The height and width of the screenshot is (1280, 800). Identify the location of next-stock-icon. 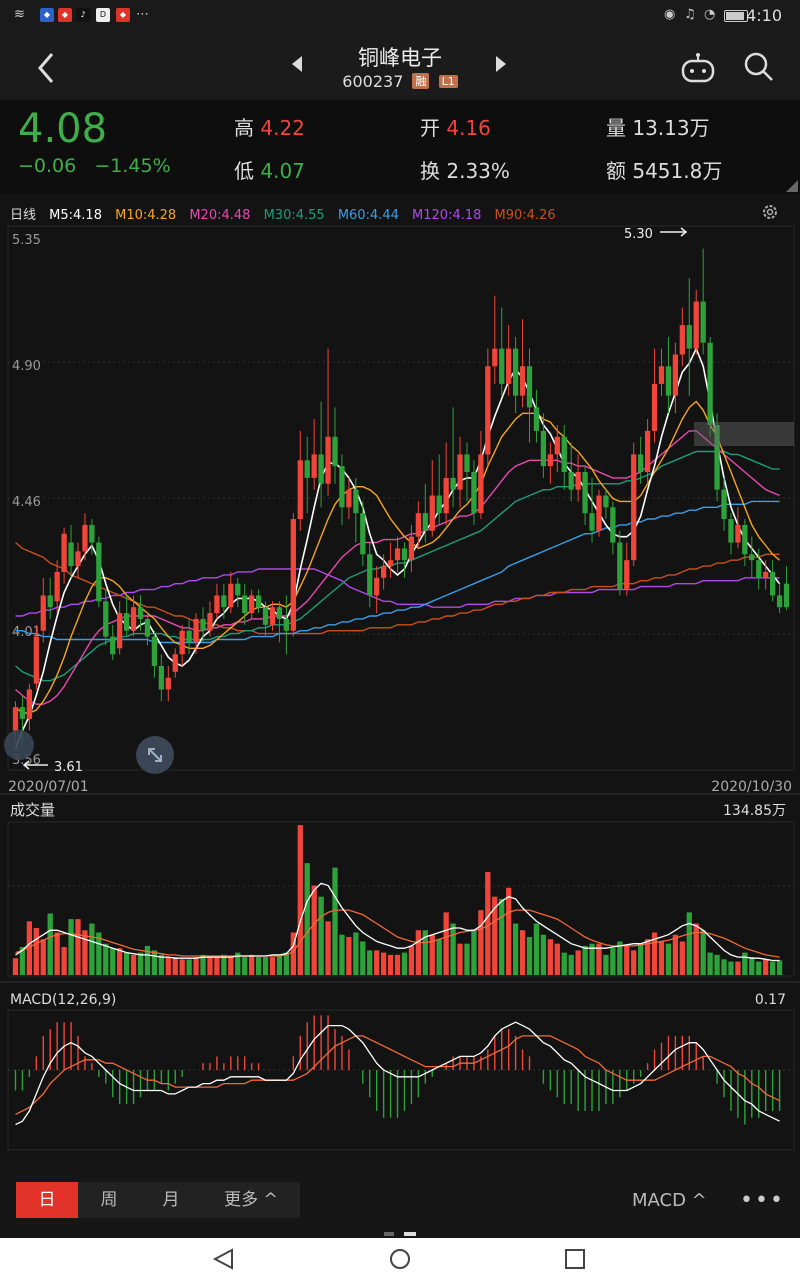
(501, 64).